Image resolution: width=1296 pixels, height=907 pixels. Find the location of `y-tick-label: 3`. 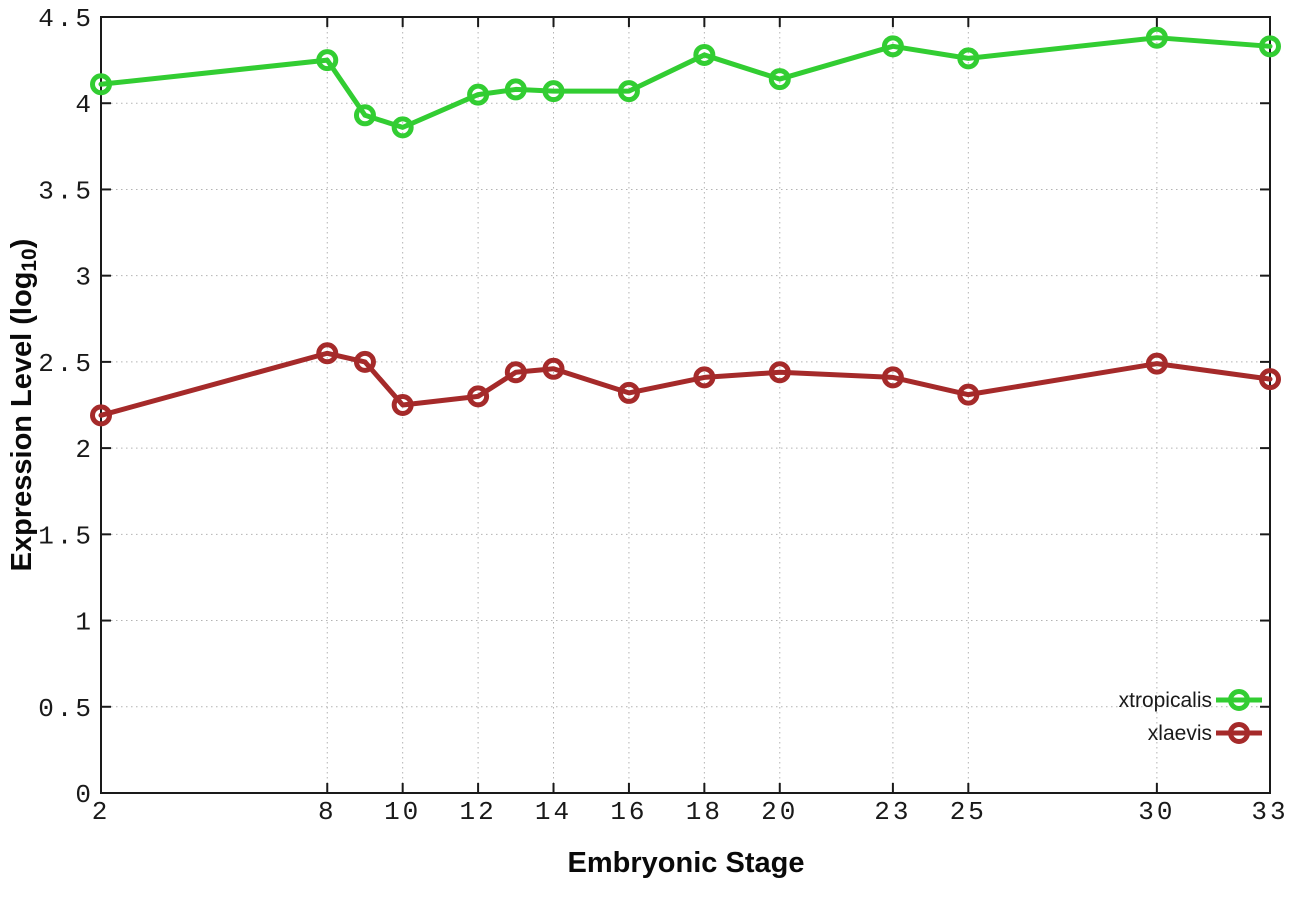

y-tick-label: 3 is located at coordinates (84, 278).